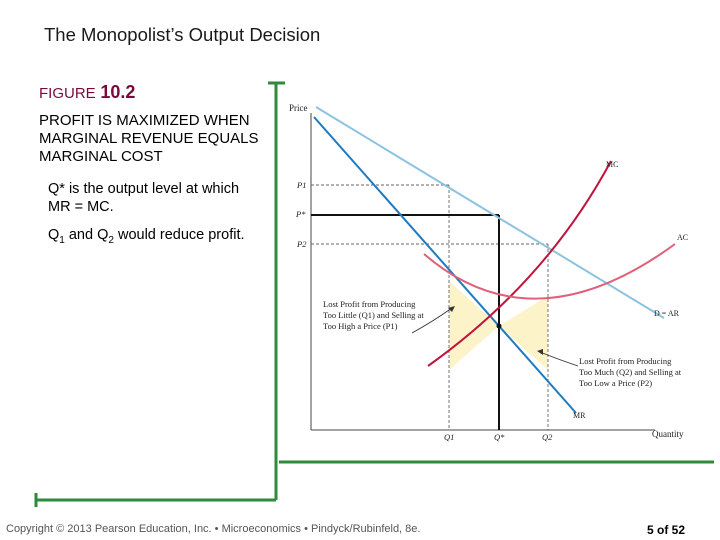 The width and height of the screenshot is (720, 540). What do you see at coordinates (179, 235) in the screenshot?
I see `bullet2-suffix: would reduce profit.` at bounding box center [179, 235].